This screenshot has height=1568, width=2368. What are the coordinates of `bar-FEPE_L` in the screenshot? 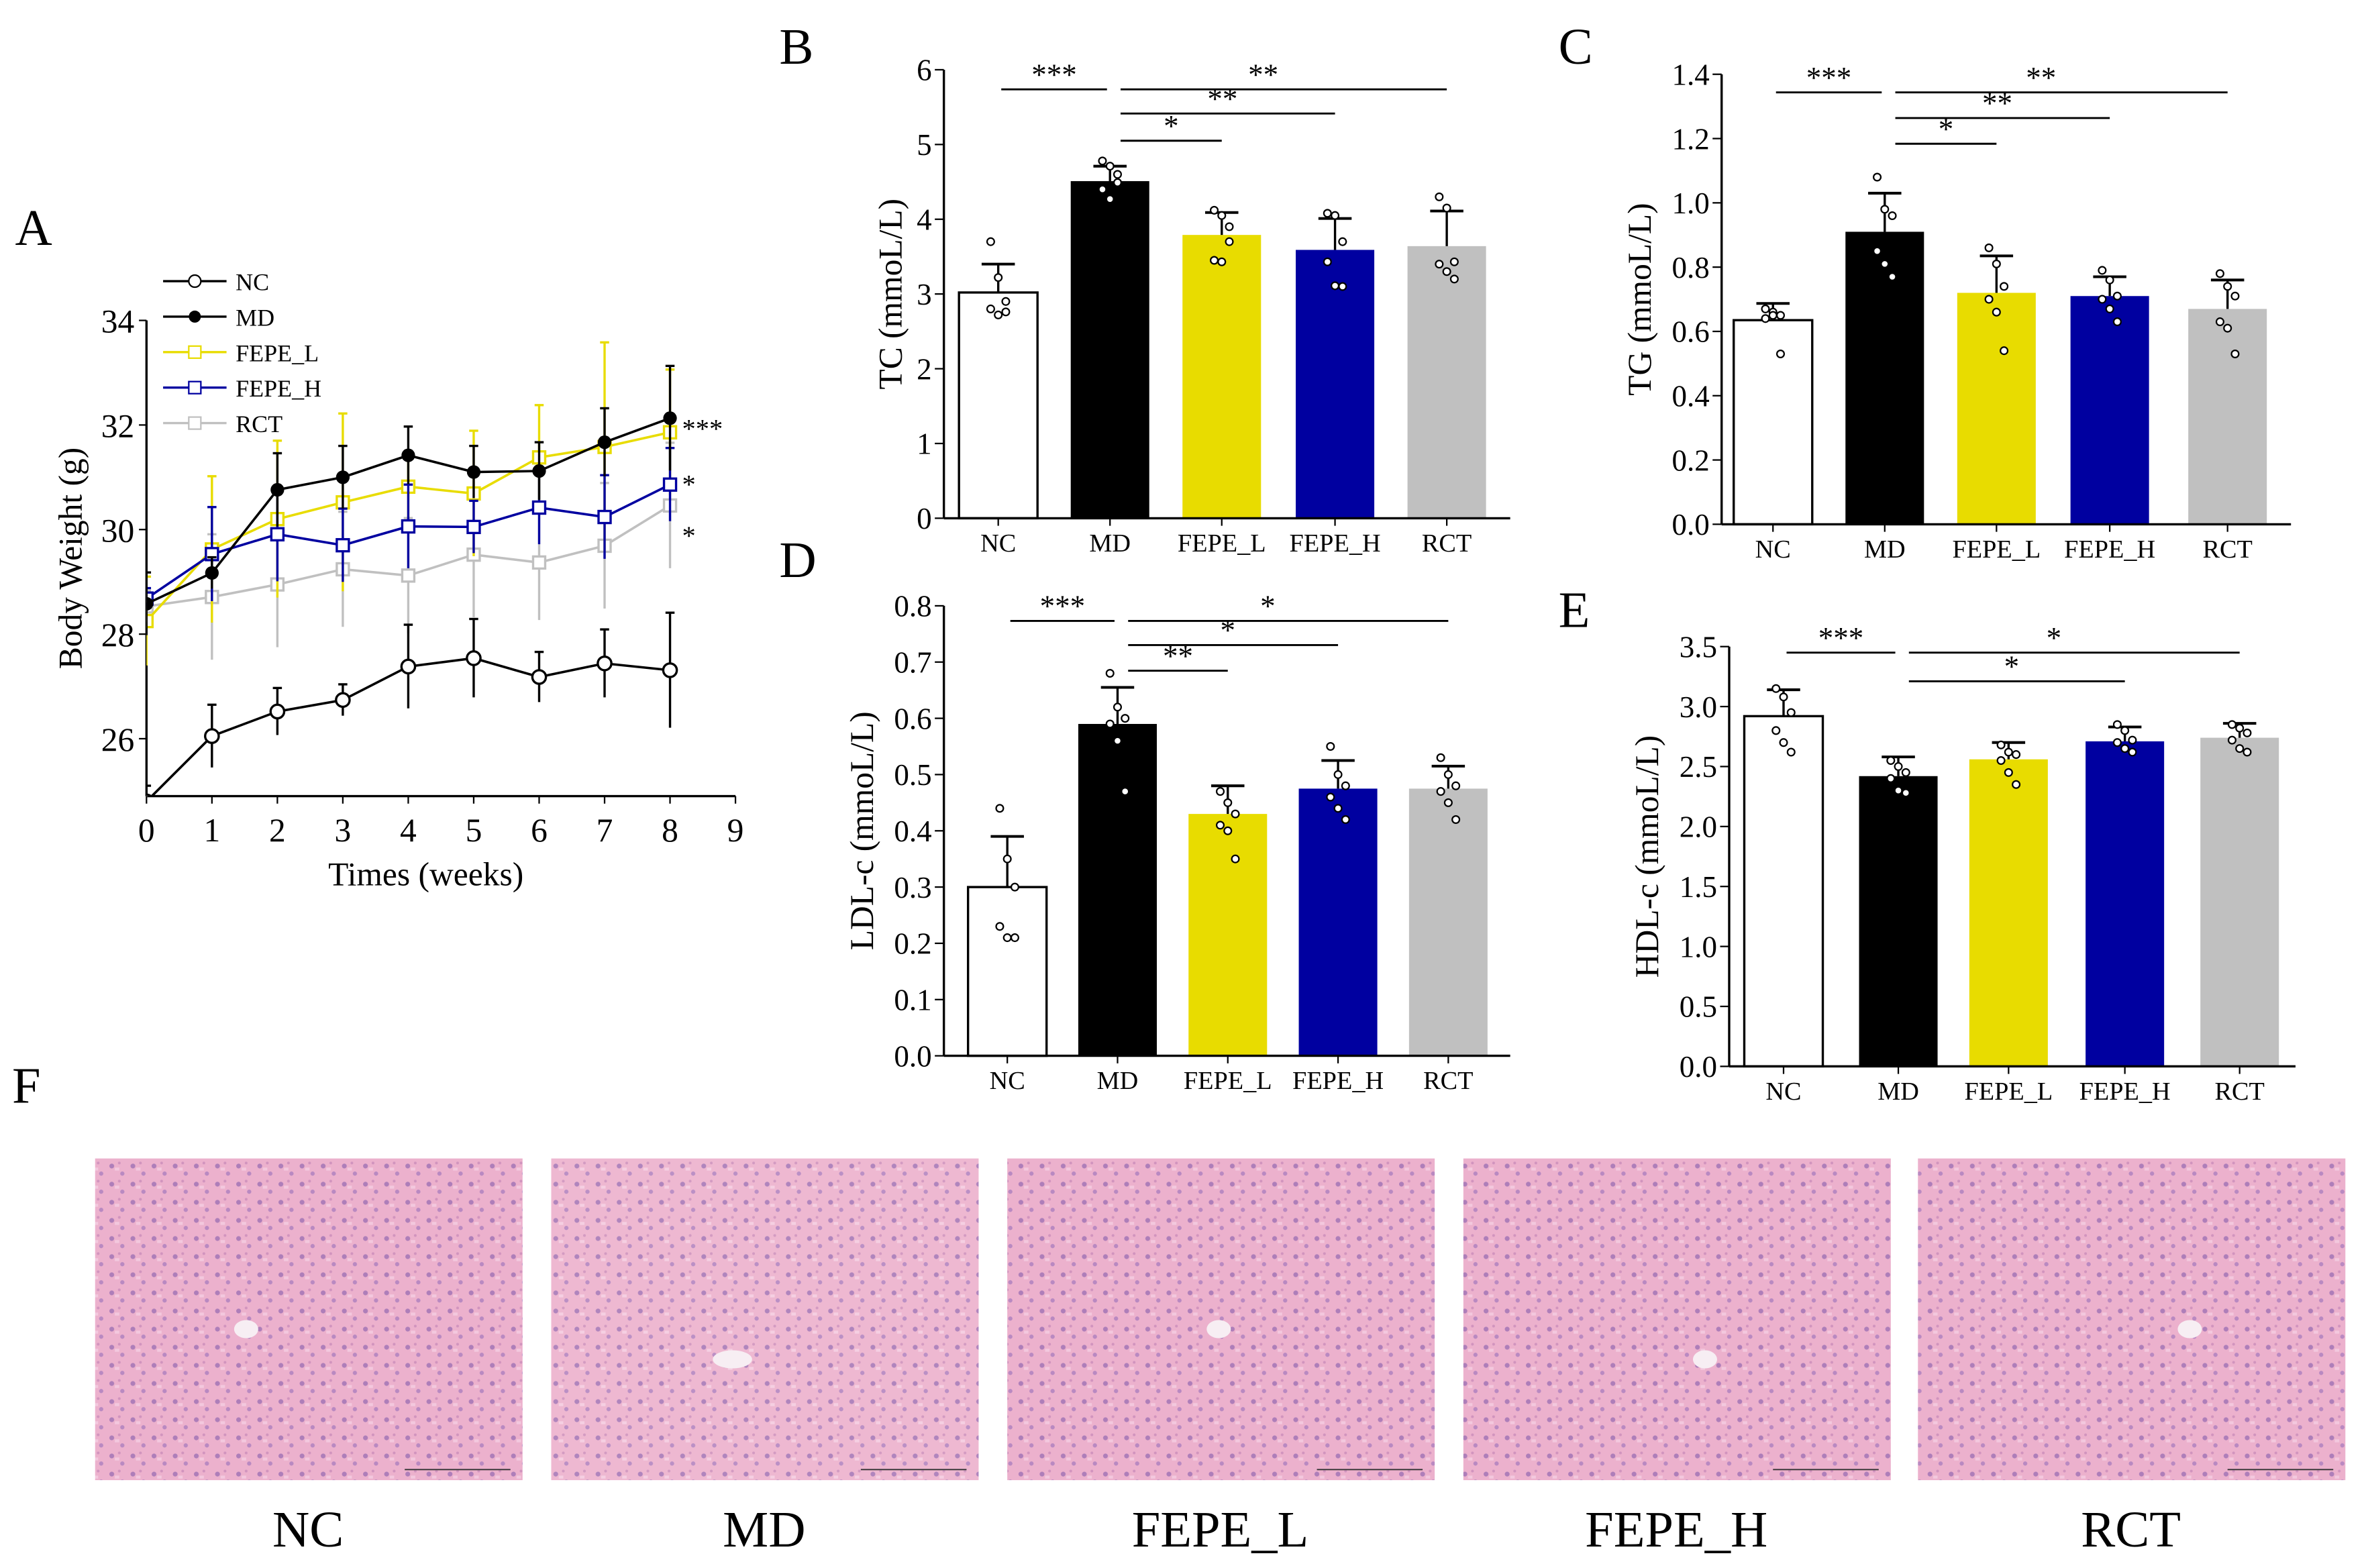 It's located at (1228, 935).